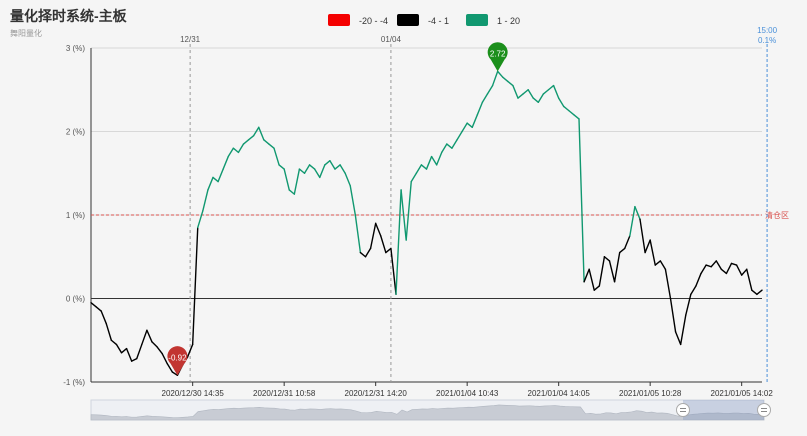  I want to click on zoom-selection, so click(723, 410).